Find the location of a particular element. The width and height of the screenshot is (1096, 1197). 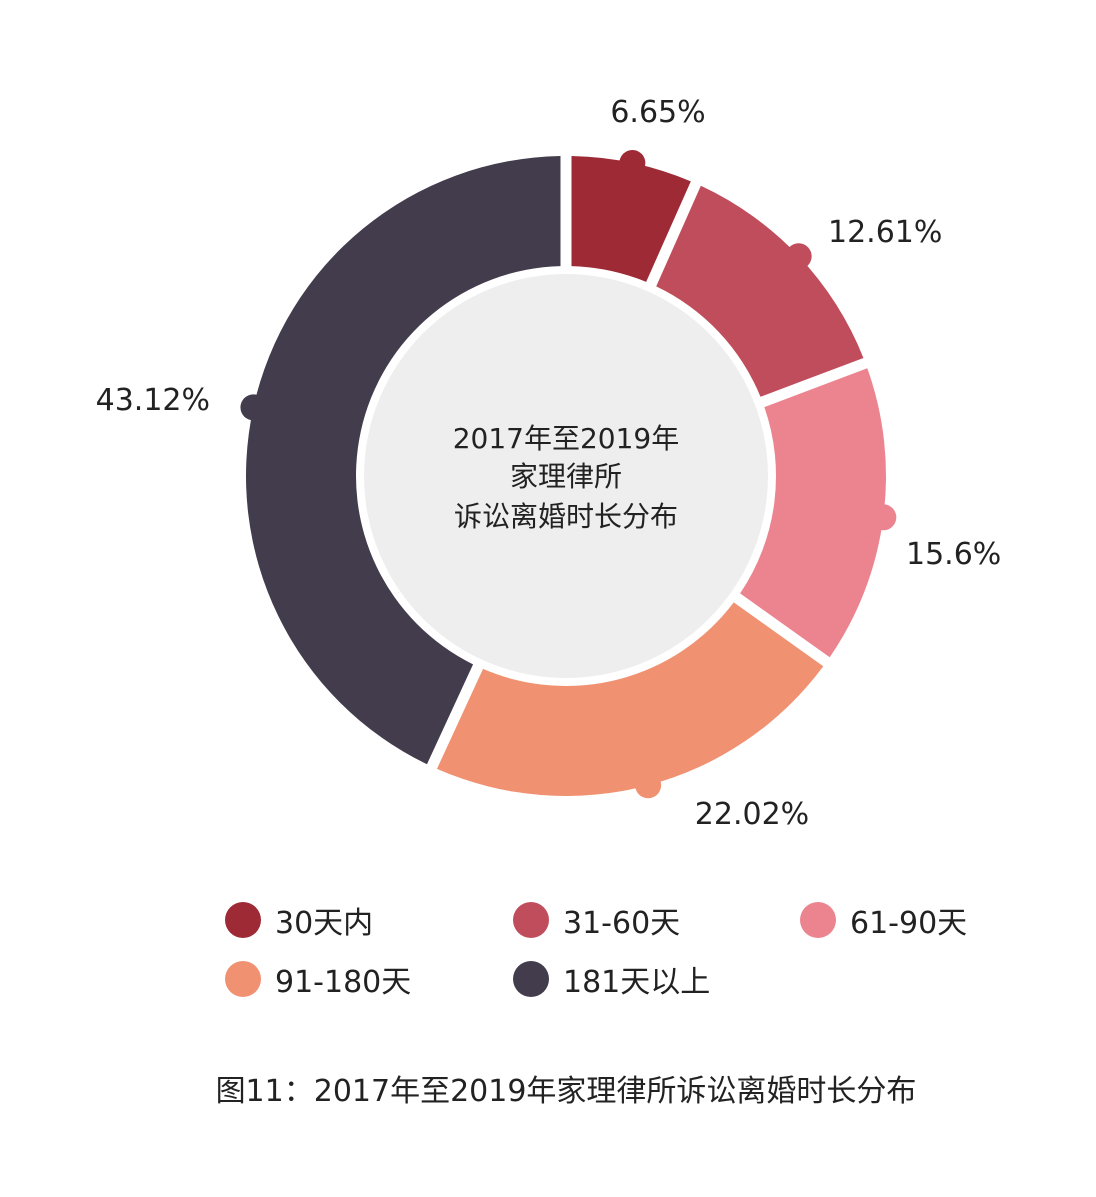

value-label-3: 15.6% is located at coordinates (953, 554).